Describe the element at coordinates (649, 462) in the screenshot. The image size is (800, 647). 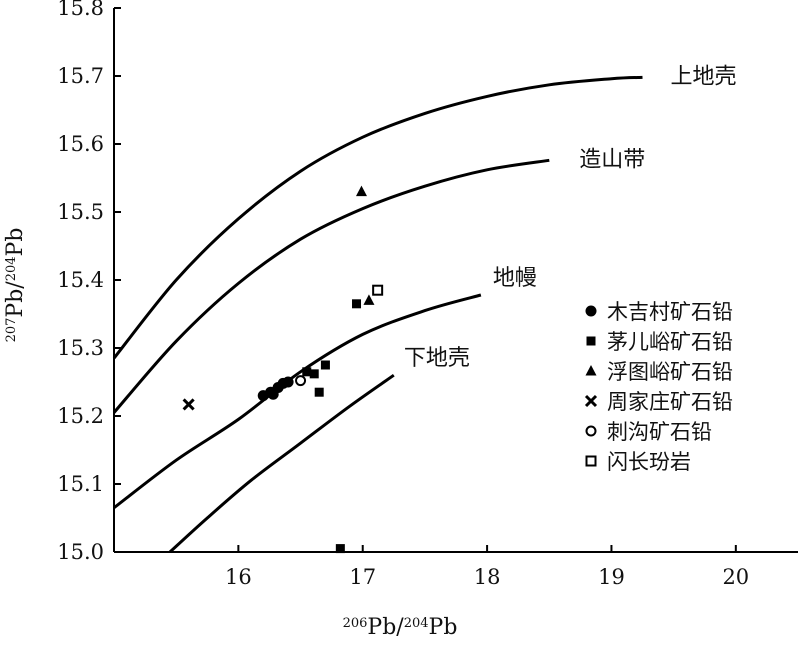
I see `legend-label: 闪长玢岩` at that location.